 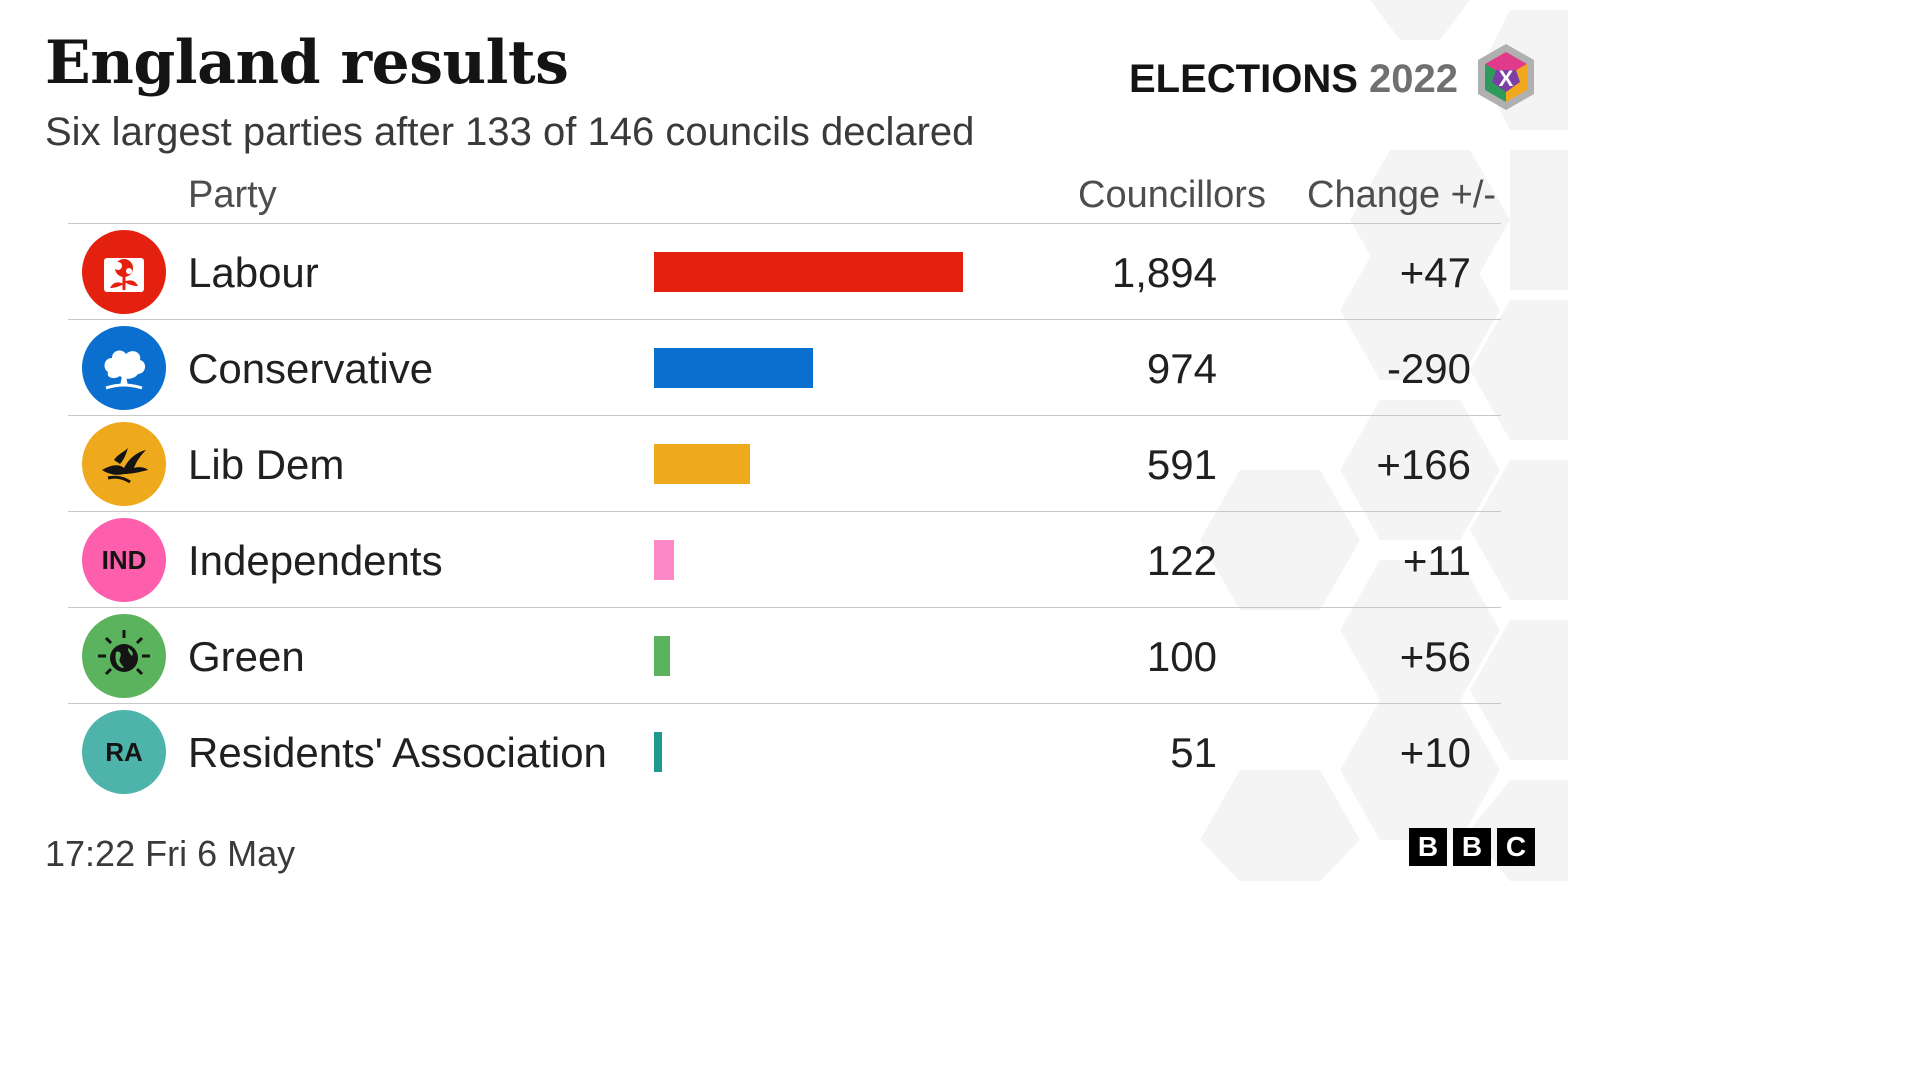 I want to click on councillors-value: 1,894, so click(x=1164, y=272).